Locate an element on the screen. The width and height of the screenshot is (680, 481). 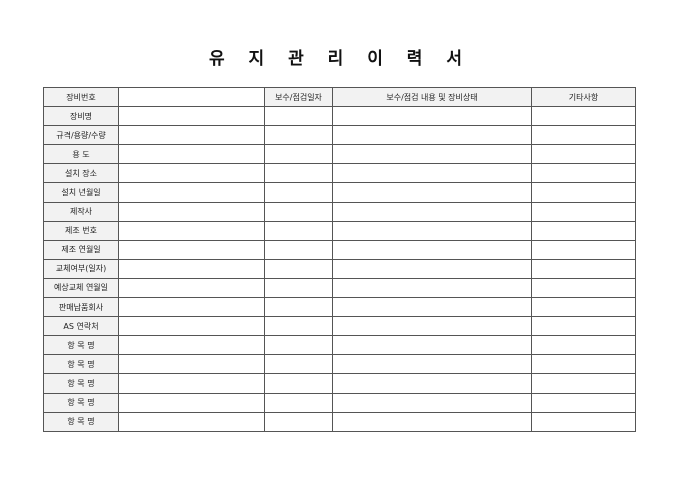
table-row: 예상교체 연월일 is located at coordinates (339, 288).